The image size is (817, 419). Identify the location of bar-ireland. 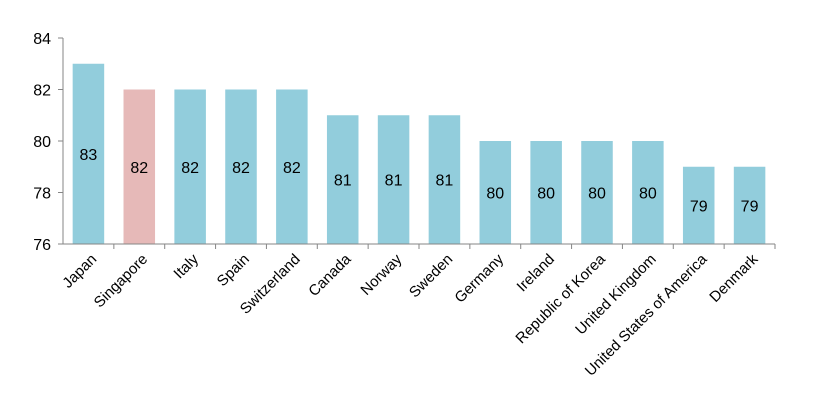
(546, 192).